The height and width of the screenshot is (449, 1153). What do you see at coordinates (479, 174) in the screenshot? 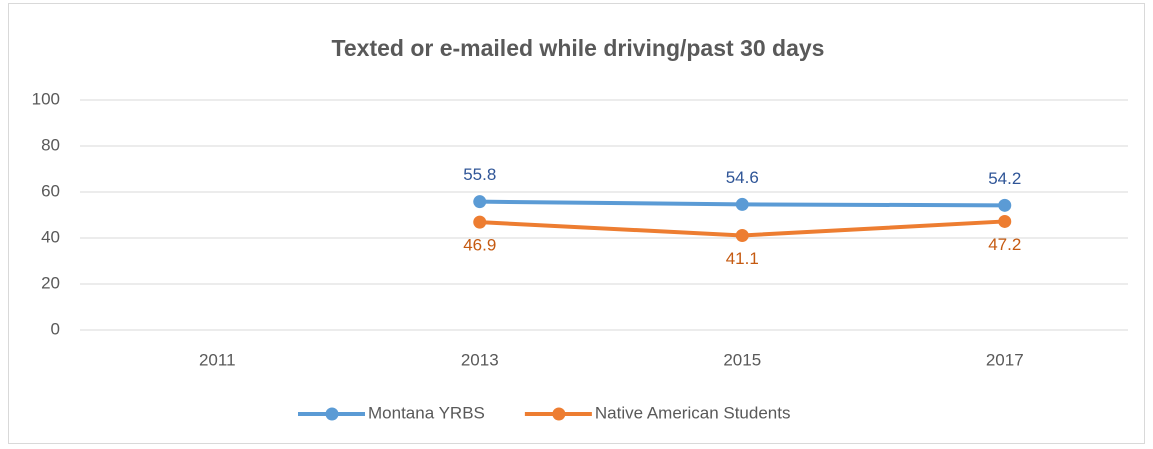
I see `data-label: 55.8` at bounding box center [479, 174].